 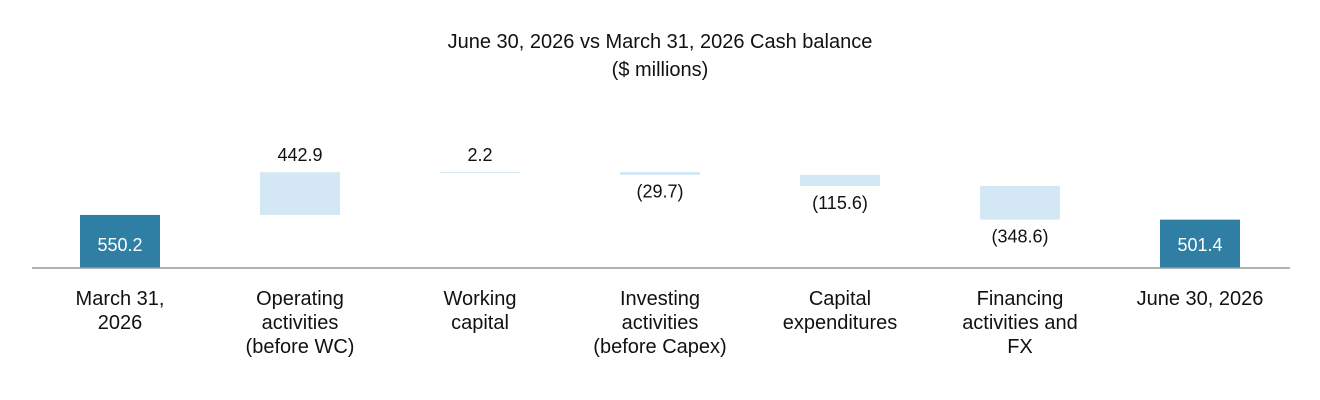 What do you see at coordinates (840, 311) in the screenshot?
I see `category-label: Capital expenditures` at bounding box center [840, 311].